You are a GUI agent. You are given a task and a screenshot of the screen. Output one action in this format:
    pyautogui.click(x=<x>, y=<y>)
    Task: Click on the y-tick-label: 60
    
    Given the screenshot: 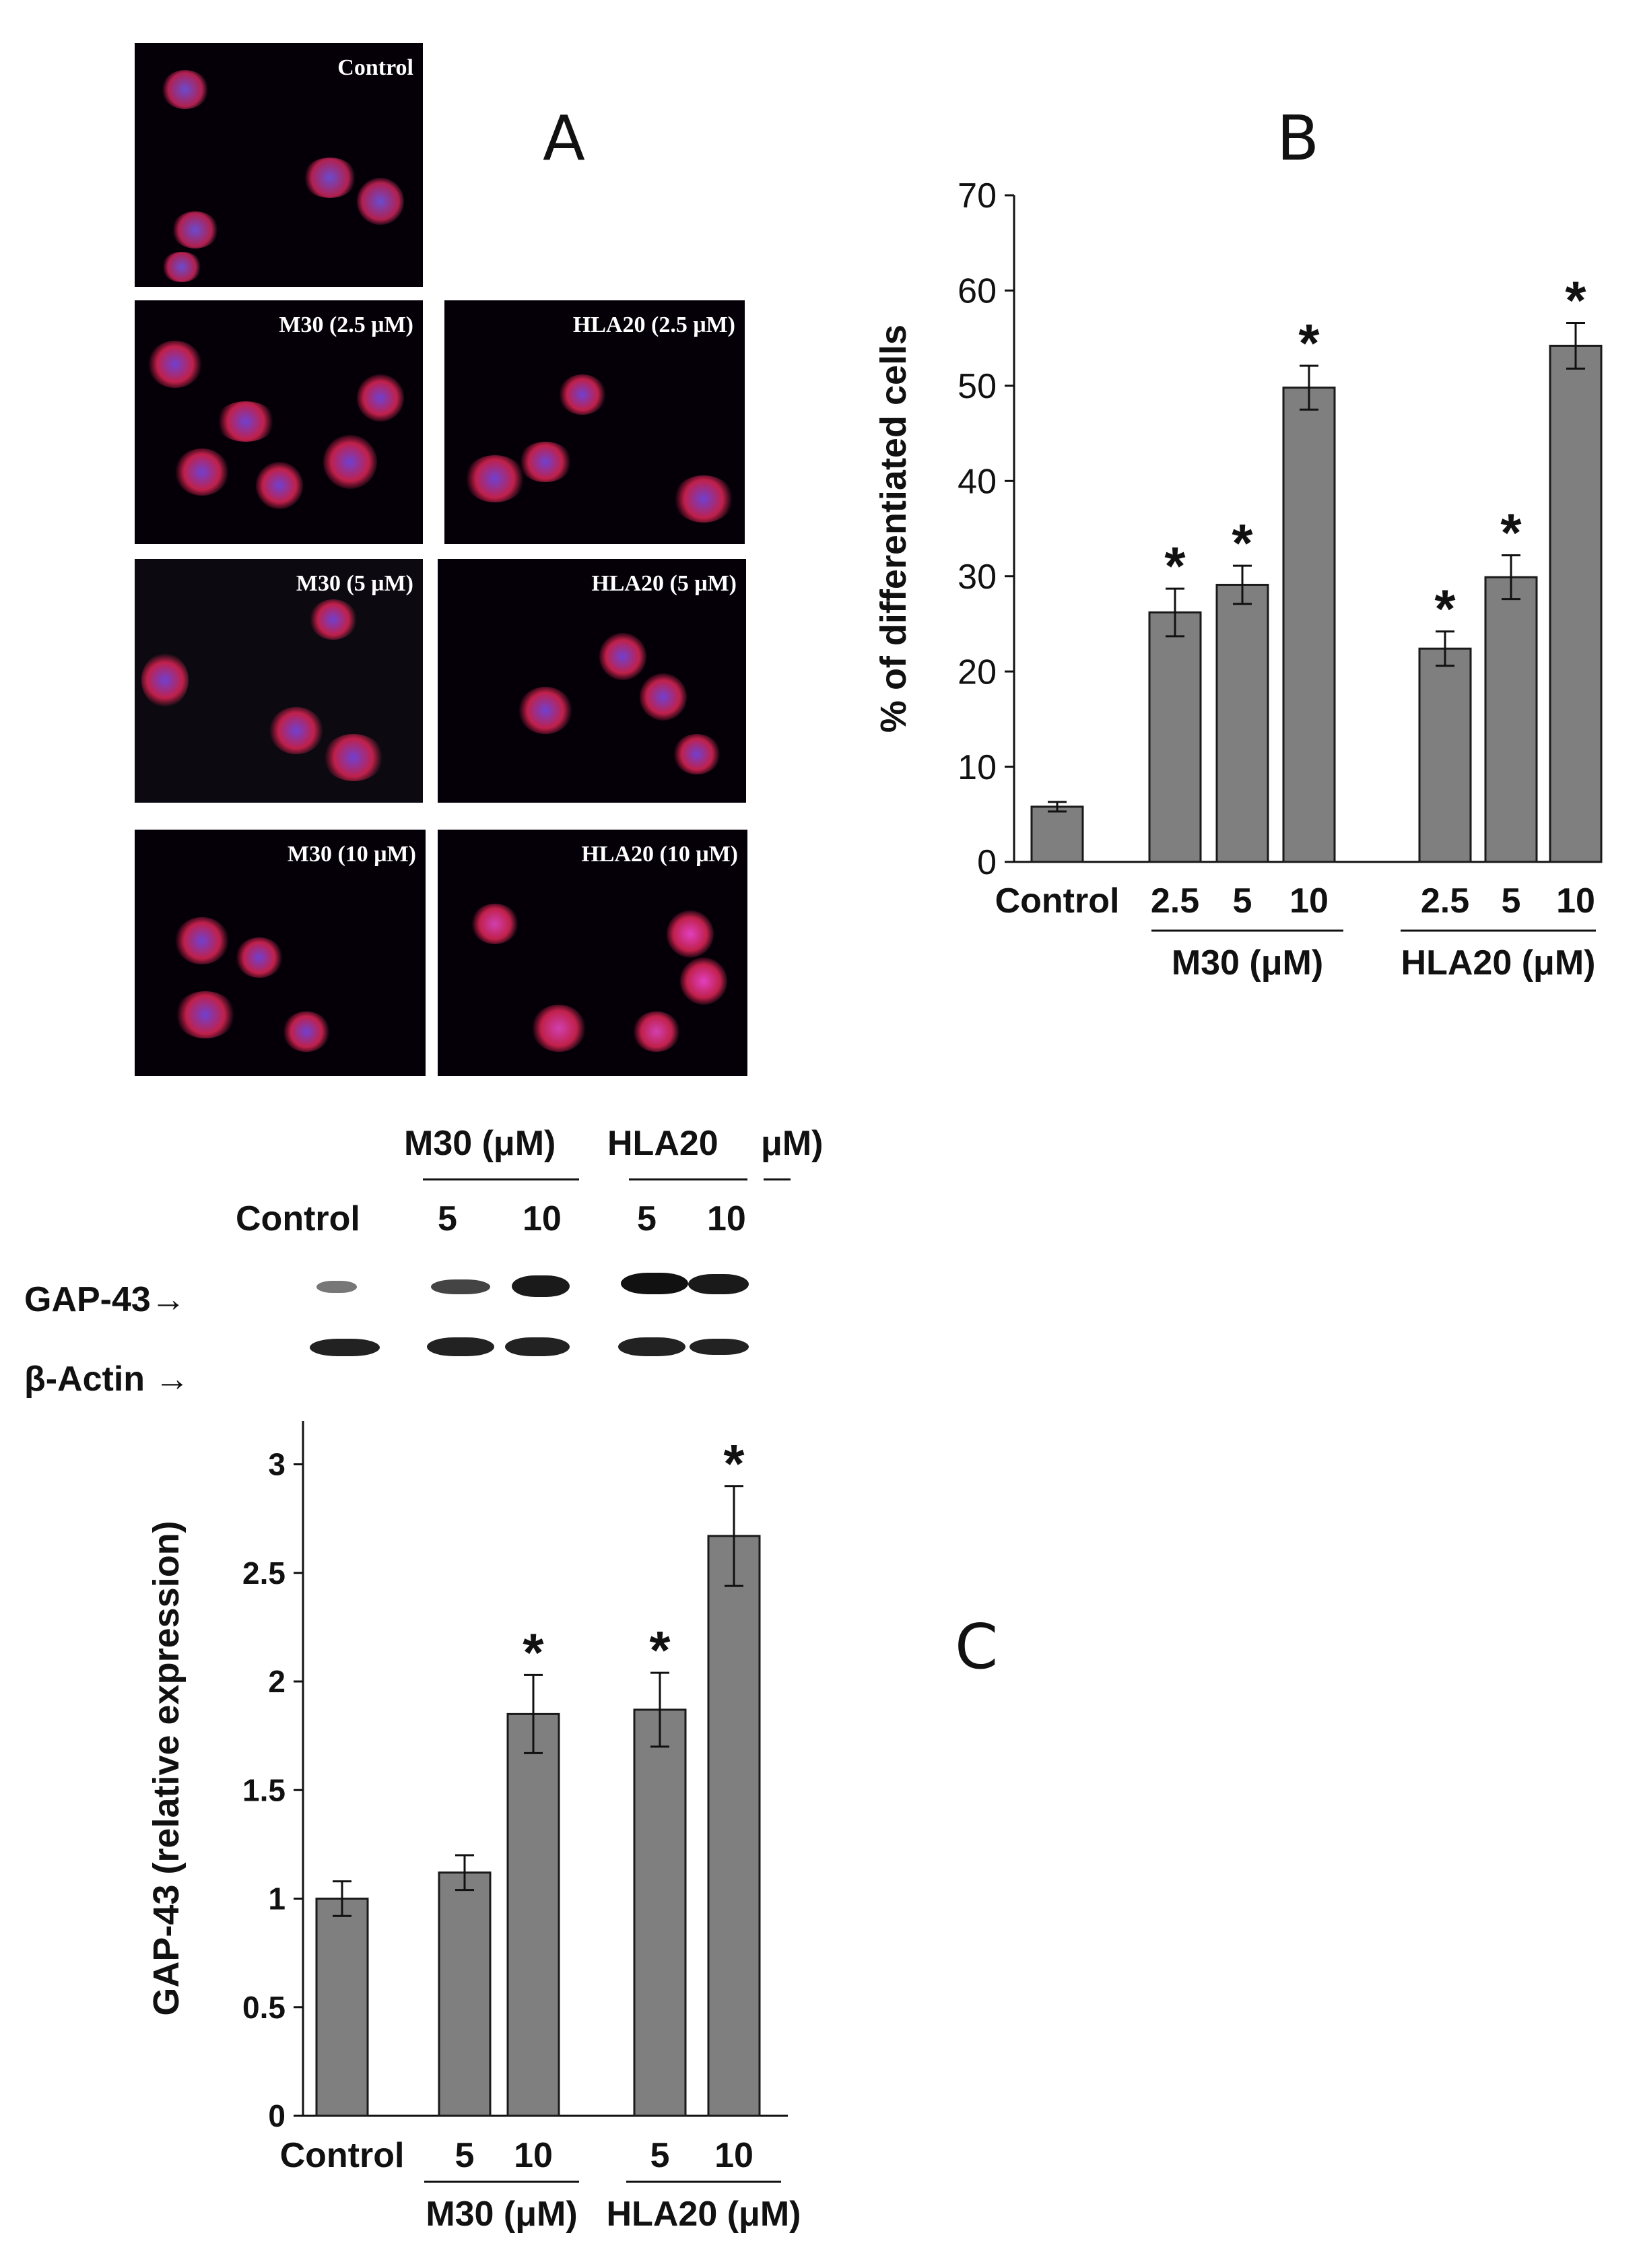 What is the action you would take?
    pyautogui.click(x=978, y=291)
    